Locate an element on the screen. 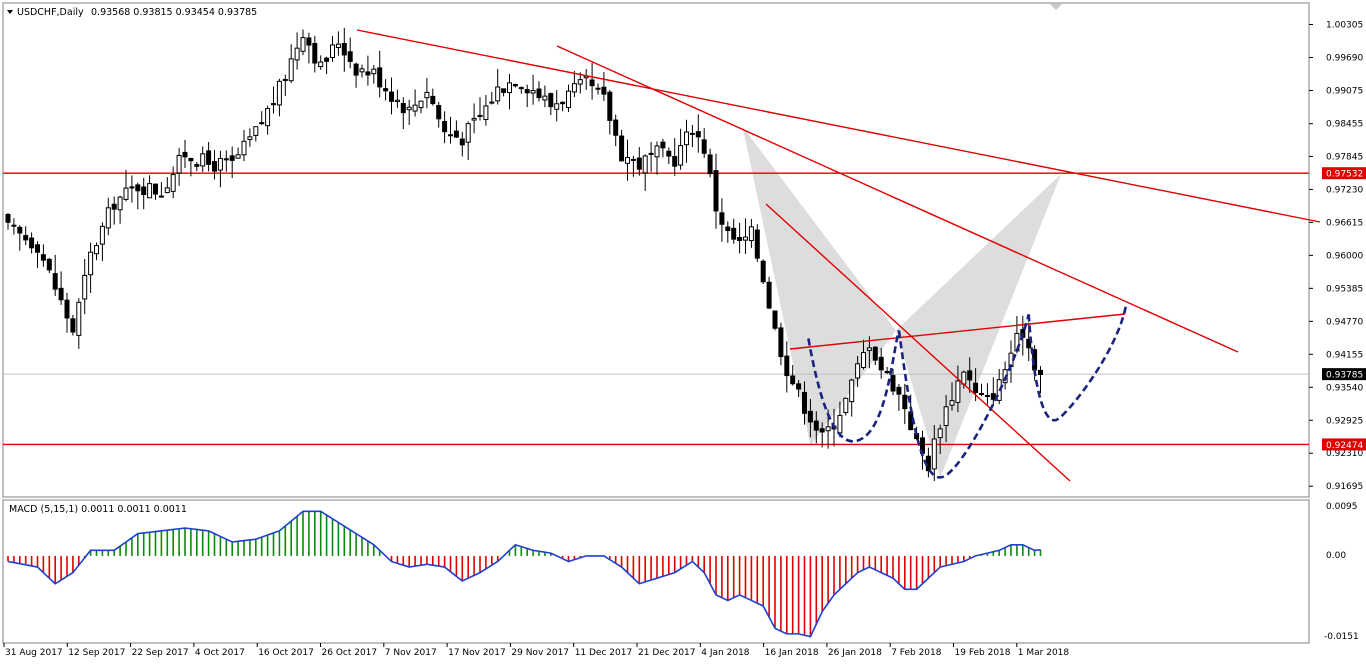 The width and height of the screenshot is (1366, 665). macd-signal-line is located at coordinates (524, 574).